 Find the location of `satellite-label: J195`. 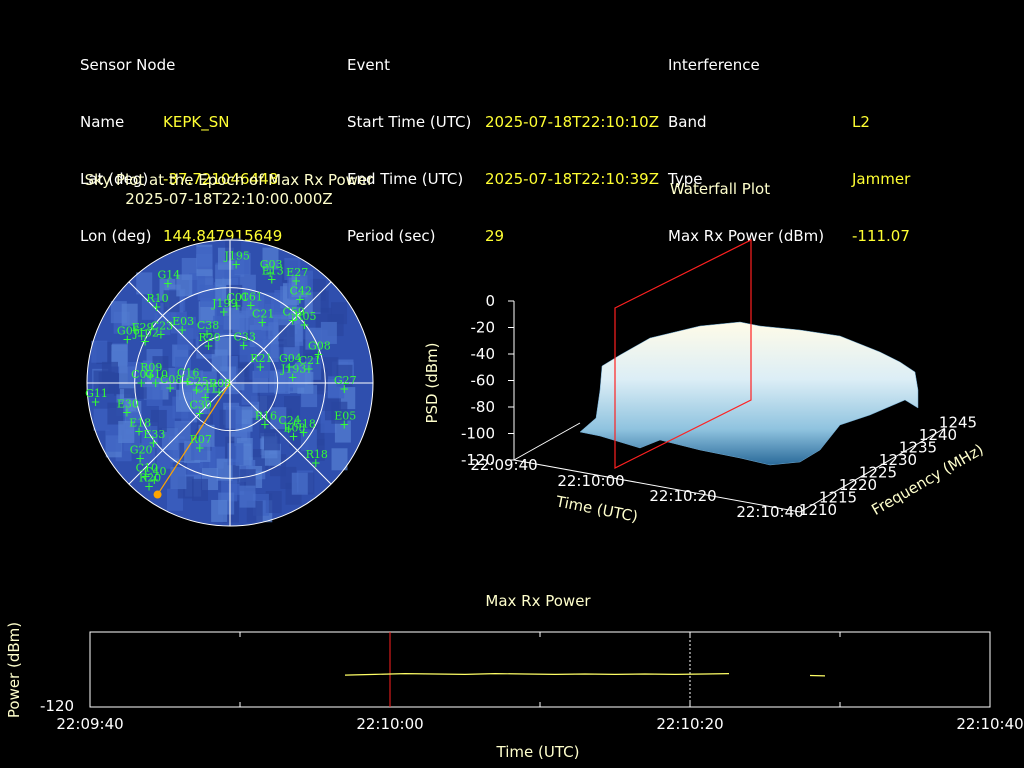

satellite-label: J195 is located at coordinates (237, 255).